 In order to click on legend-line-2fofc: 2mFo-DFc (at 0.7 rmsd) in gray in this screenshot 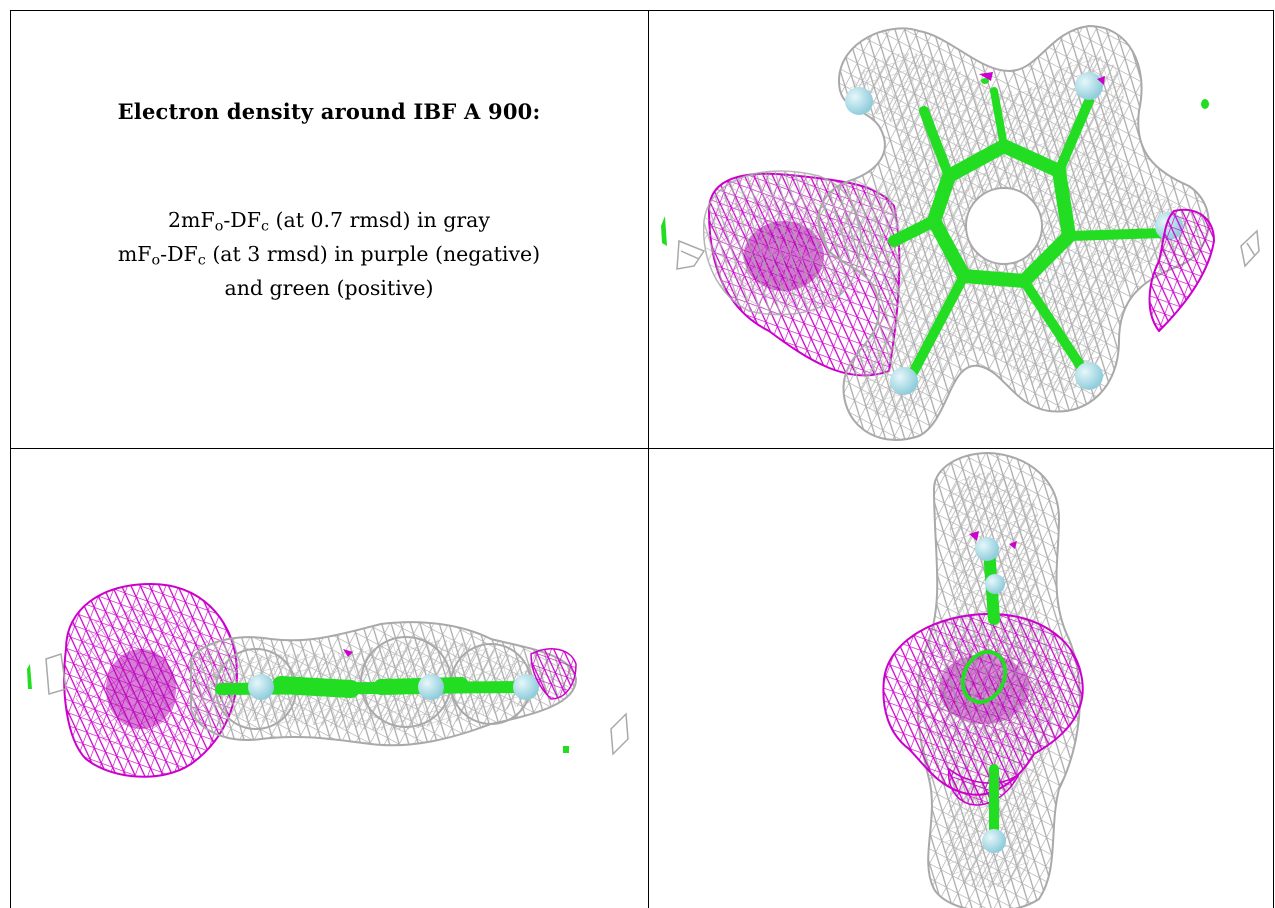, I will do `click(328, 221)`.